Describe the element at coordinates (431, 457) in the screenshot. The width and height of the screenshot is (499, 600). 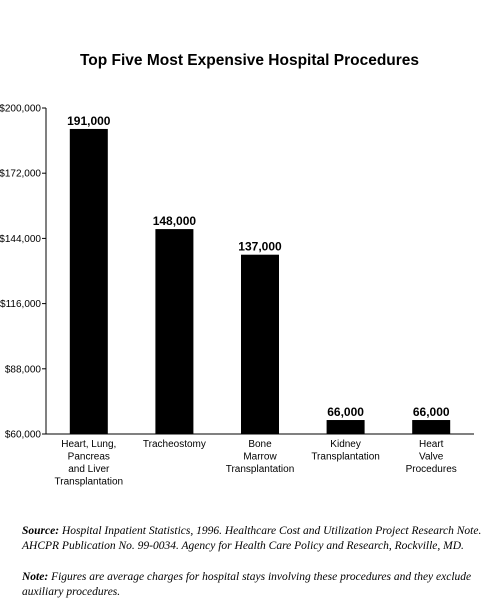
I see `x-category-label: Heart Valve Procedures` at that location.